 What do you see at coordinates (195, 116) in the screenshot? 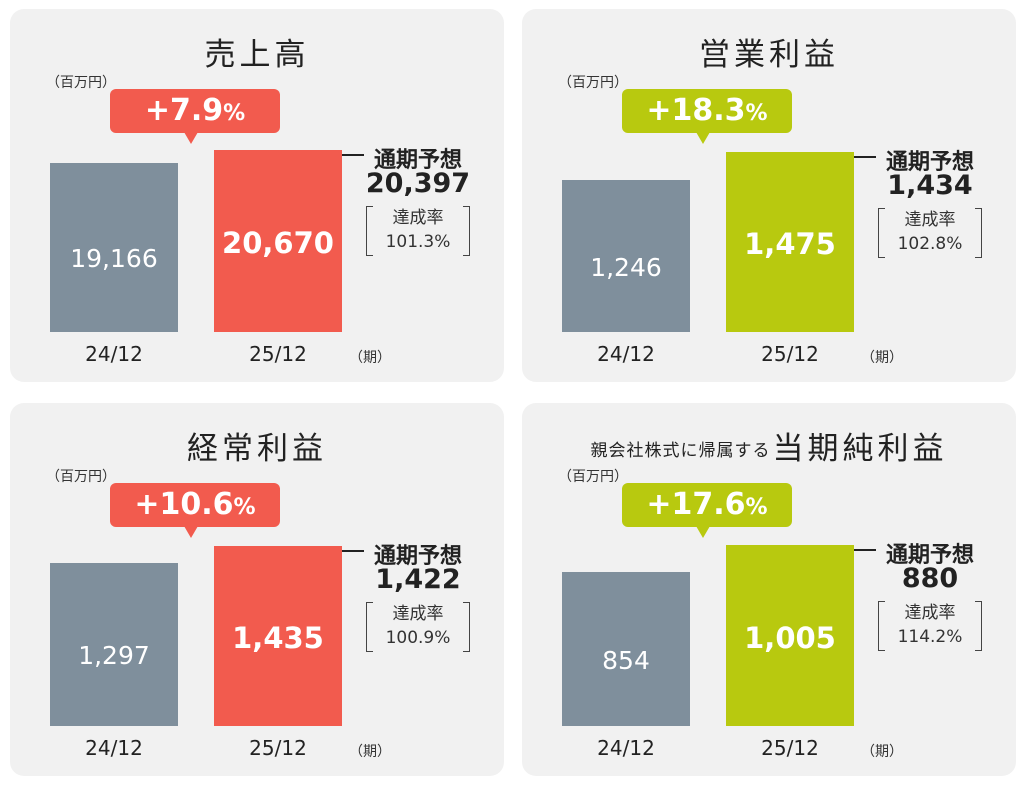
I see `growth-badge: +7.9%` at bounding box center [195, 116].